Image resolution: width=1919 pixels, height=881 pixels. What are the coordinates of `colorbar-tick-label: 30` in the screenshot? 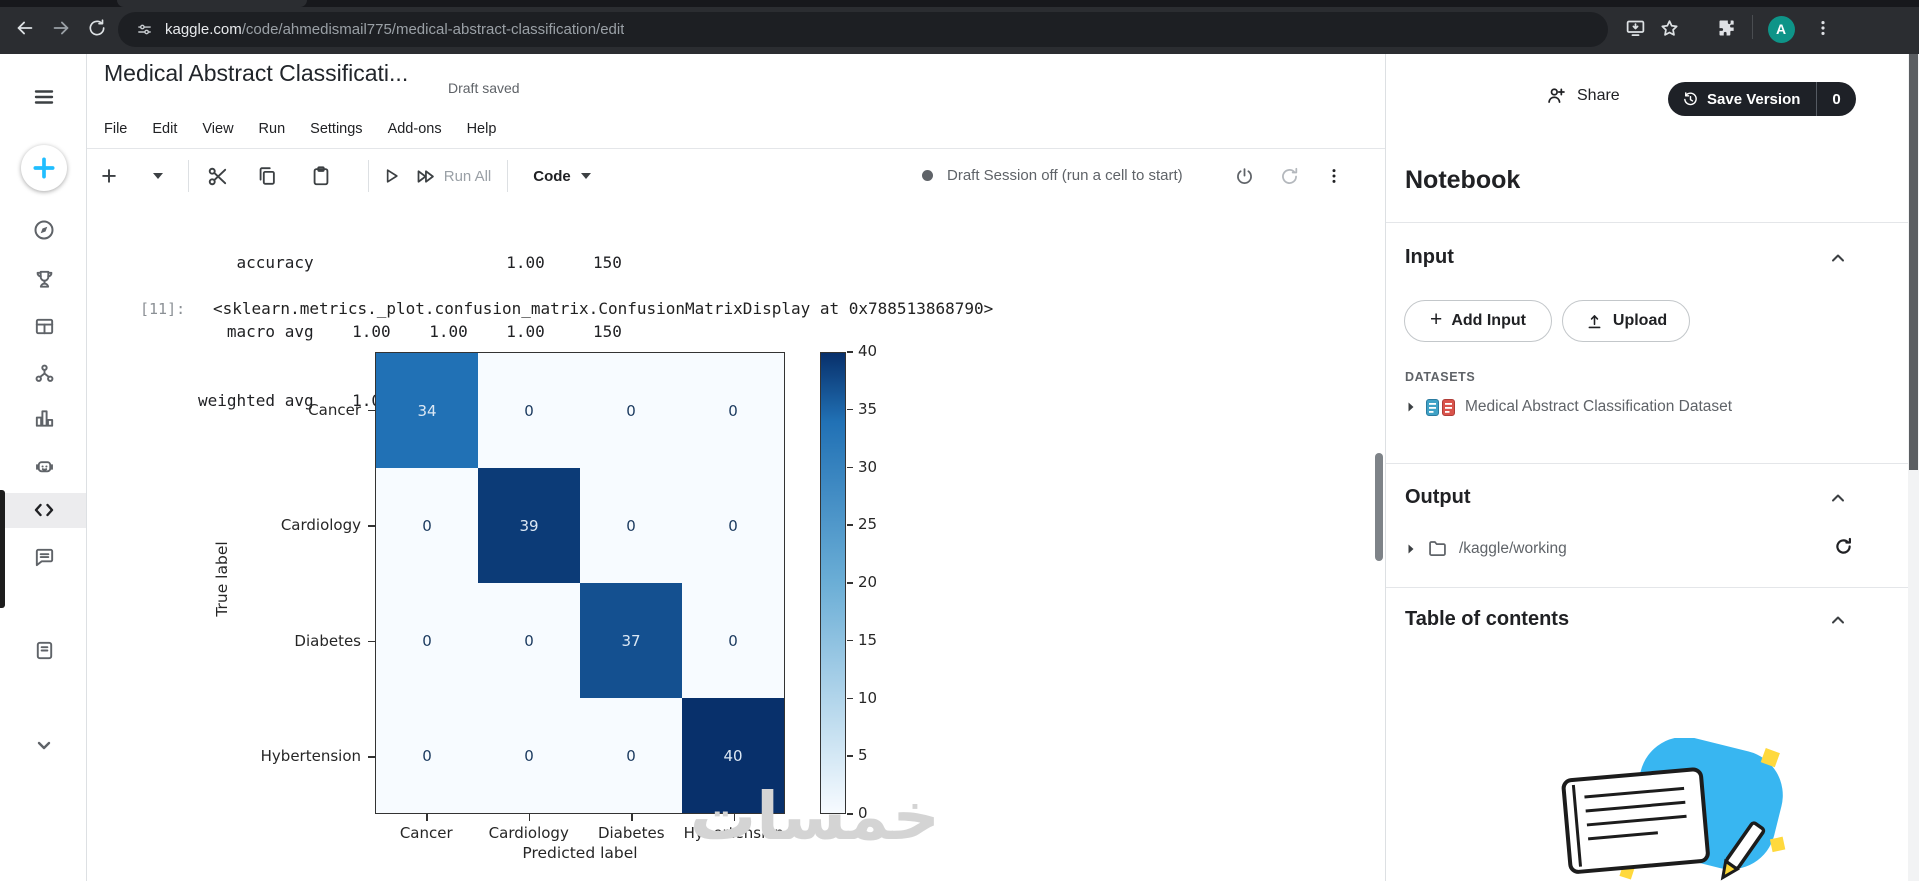 It's located at (868, 466).